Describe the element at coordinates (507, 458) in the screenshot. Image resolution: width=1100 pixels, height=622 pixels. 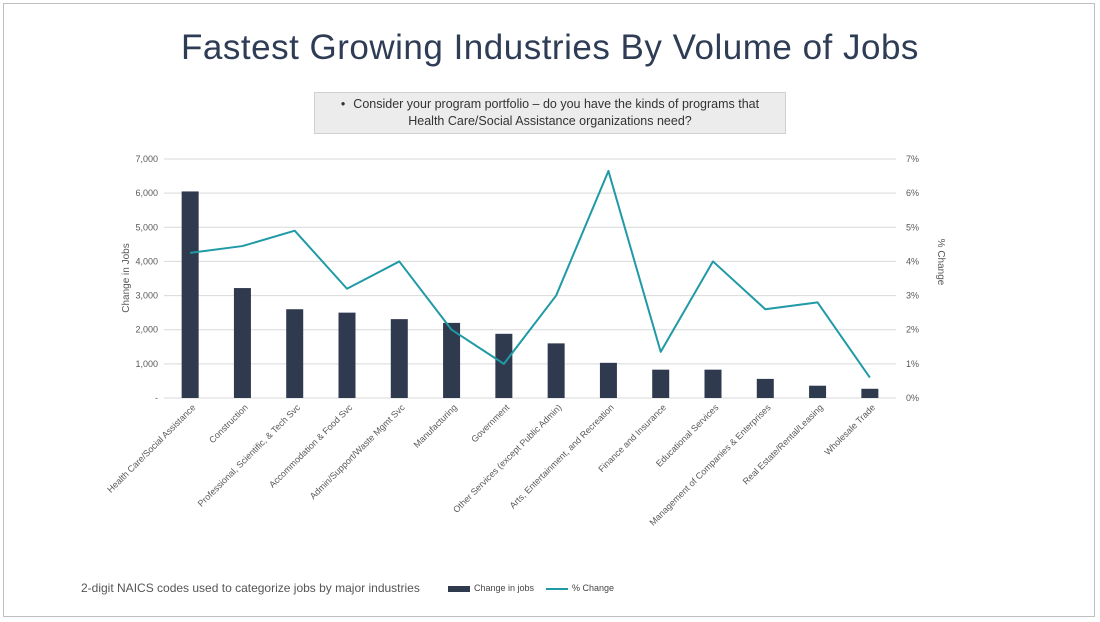
I see `x-tick-label: Other Services (except Public Admin)` at that location.